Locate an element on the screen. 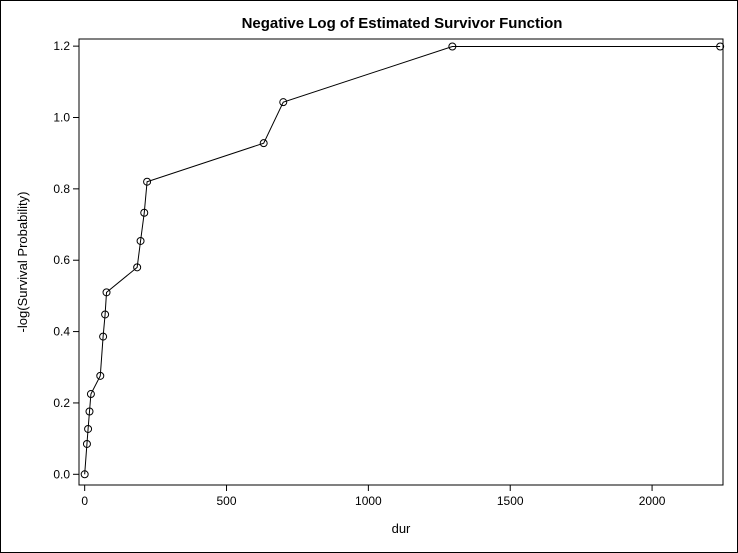  y-axis-label: -log(Survival Probability) is located at coordinates (22, 262).